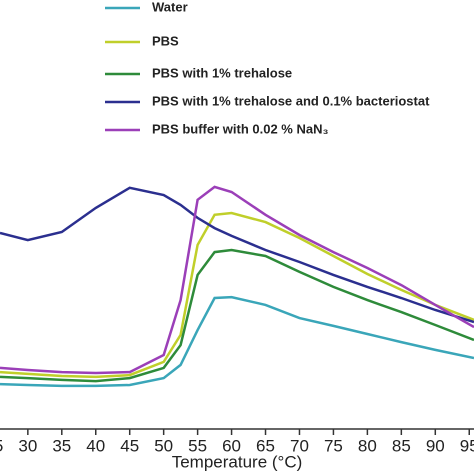 The image size is (474, 474). Describe the element at coordinates (222, 72) in the screenshot. I see `legend-label: PBS with 1% trehalose` at that location.